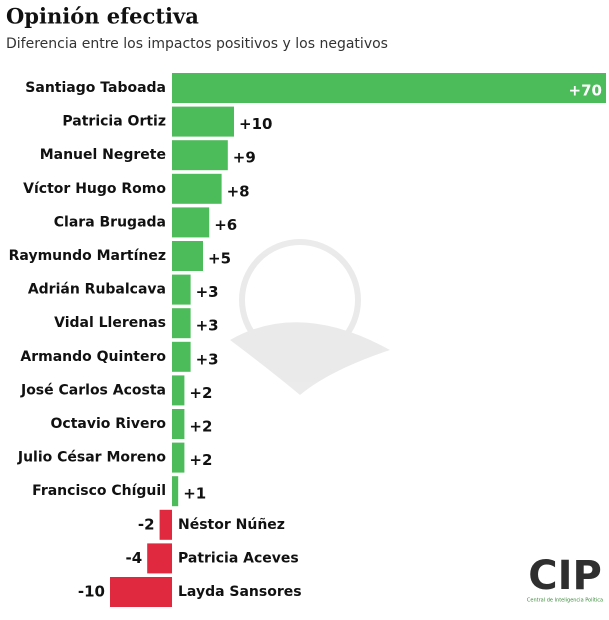  Describe the element at coordinates (238, 191) in the screenshot. I see `value-label: +8` at that location.